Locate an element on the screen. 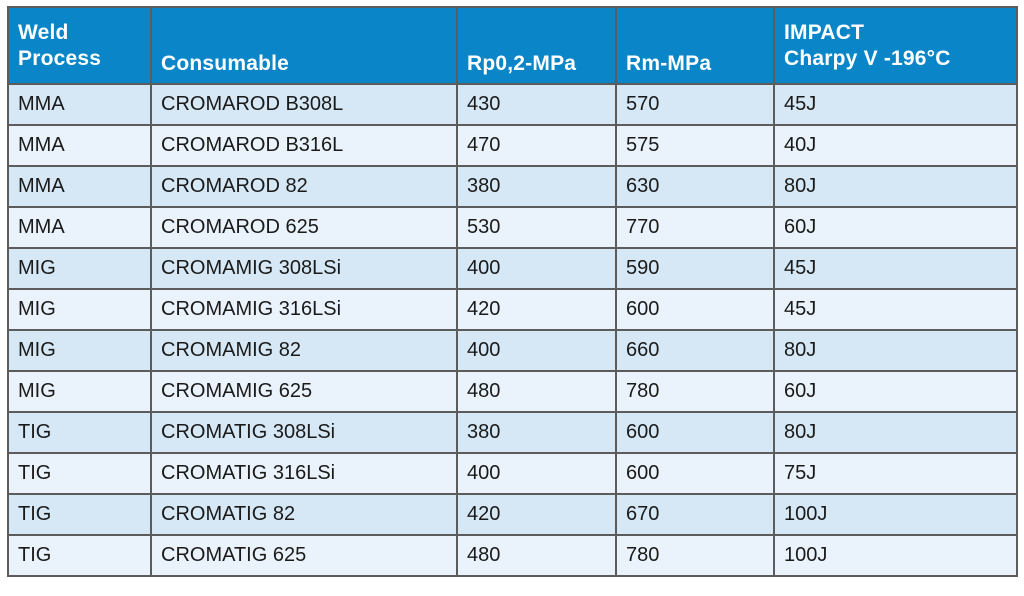  header-rm: Rm-MPa is located at coordinates (695, 45).